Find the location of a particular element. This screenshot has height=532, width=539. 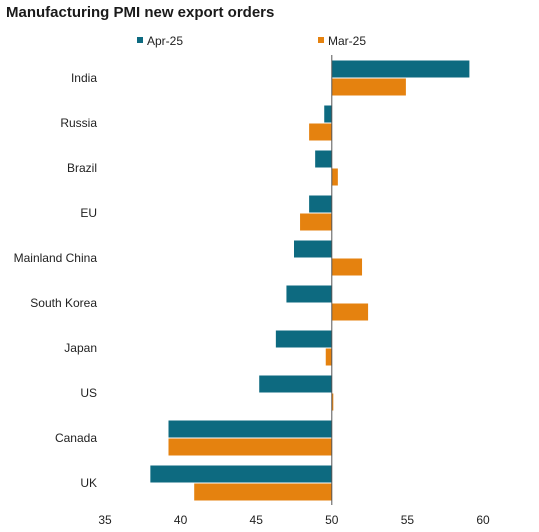

x-tick-label: 50 is located at coordinates (332, 520).